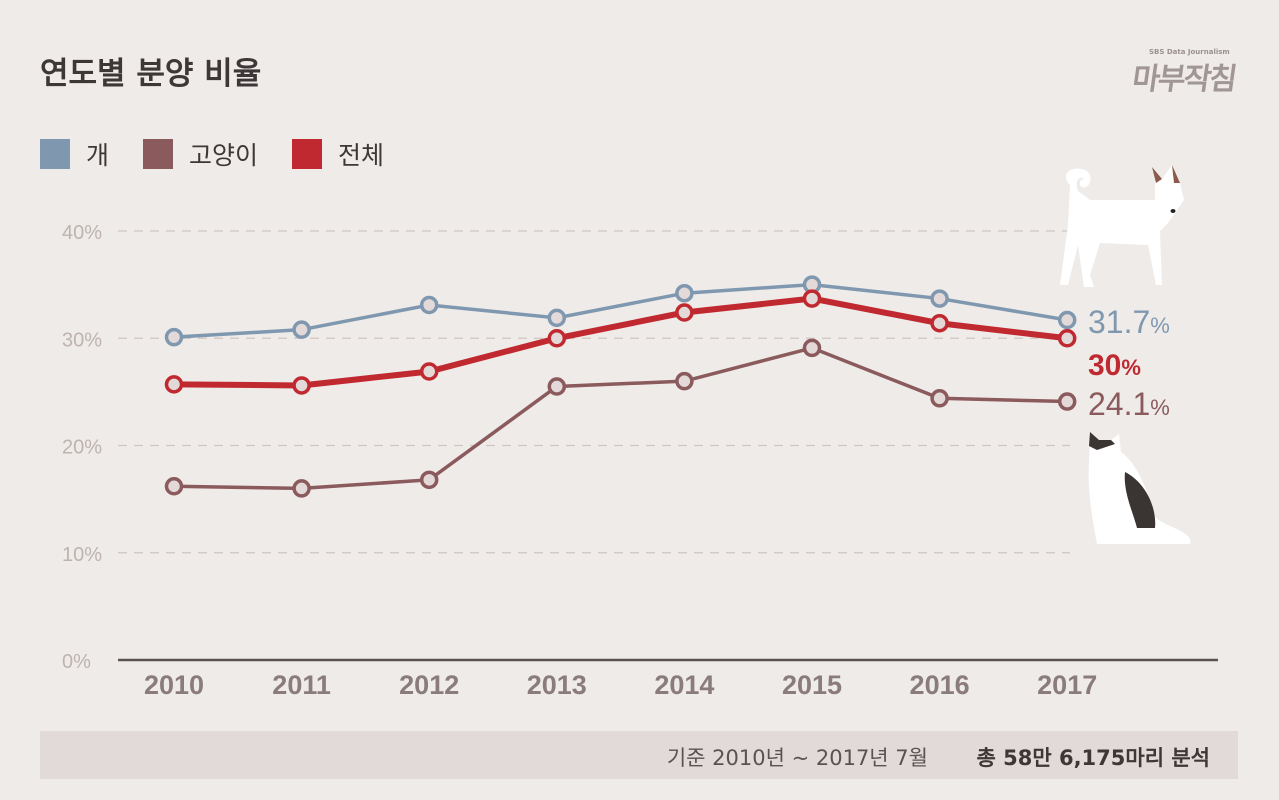 The image size is (1279, 800). What do you see at coordinates (684, 685) in the screenshot?
I see `x-tick-label: 2014` at bounding box center [684, 685].